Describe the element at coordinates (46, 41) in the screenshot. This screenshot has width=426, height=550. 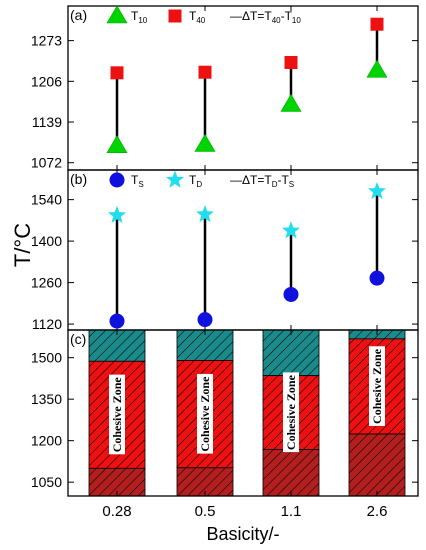
I see `y-tick-label: 1273` at that location.